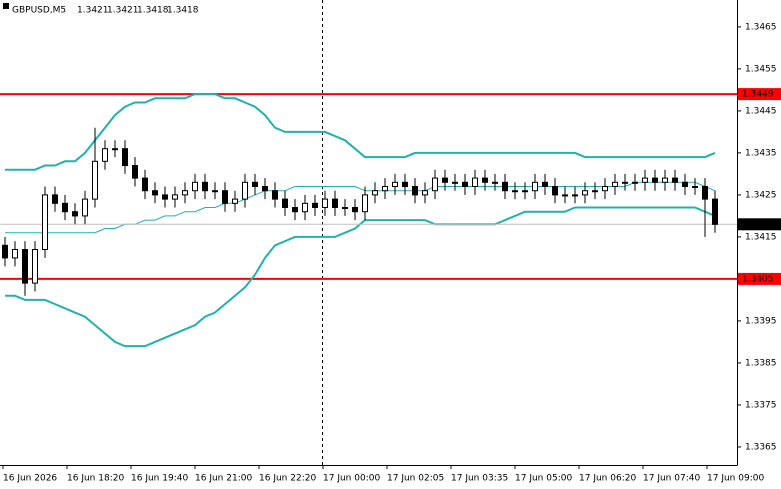 The height and width of the screenshot is (489, 781). I want to click on y-tick-label: 1.3395, so click(761, 321).